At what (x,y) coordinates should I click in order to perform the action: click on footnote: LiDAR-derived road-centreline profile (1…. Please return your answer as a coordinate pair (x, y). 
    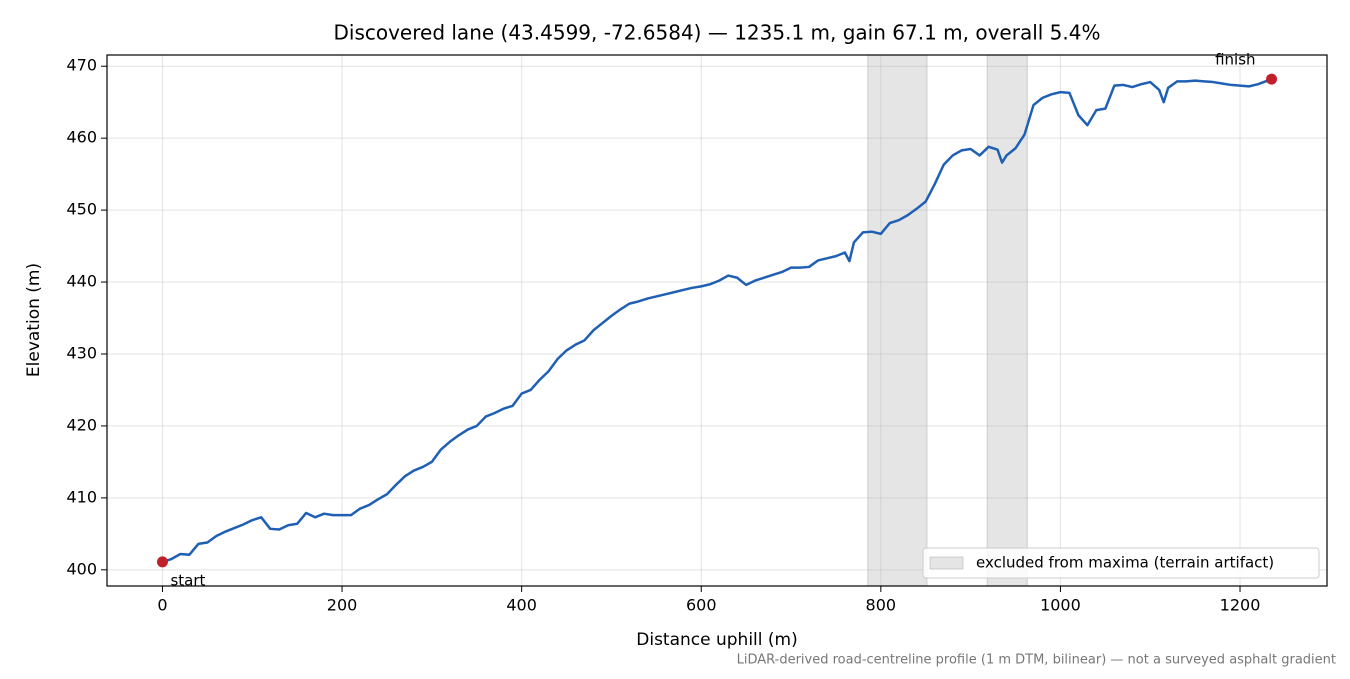
    Looking at the image, I should click on (1036, 660).